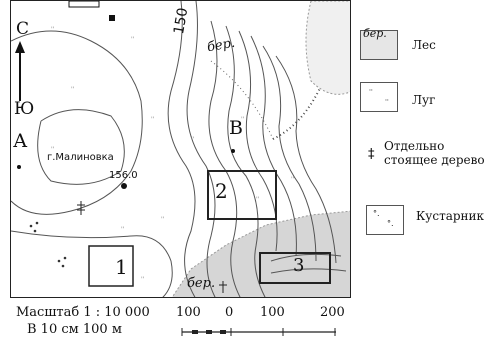  Describe the element at coordinates (121, 267) in the screenshot. I see `zone-1-number: 1` at that location.